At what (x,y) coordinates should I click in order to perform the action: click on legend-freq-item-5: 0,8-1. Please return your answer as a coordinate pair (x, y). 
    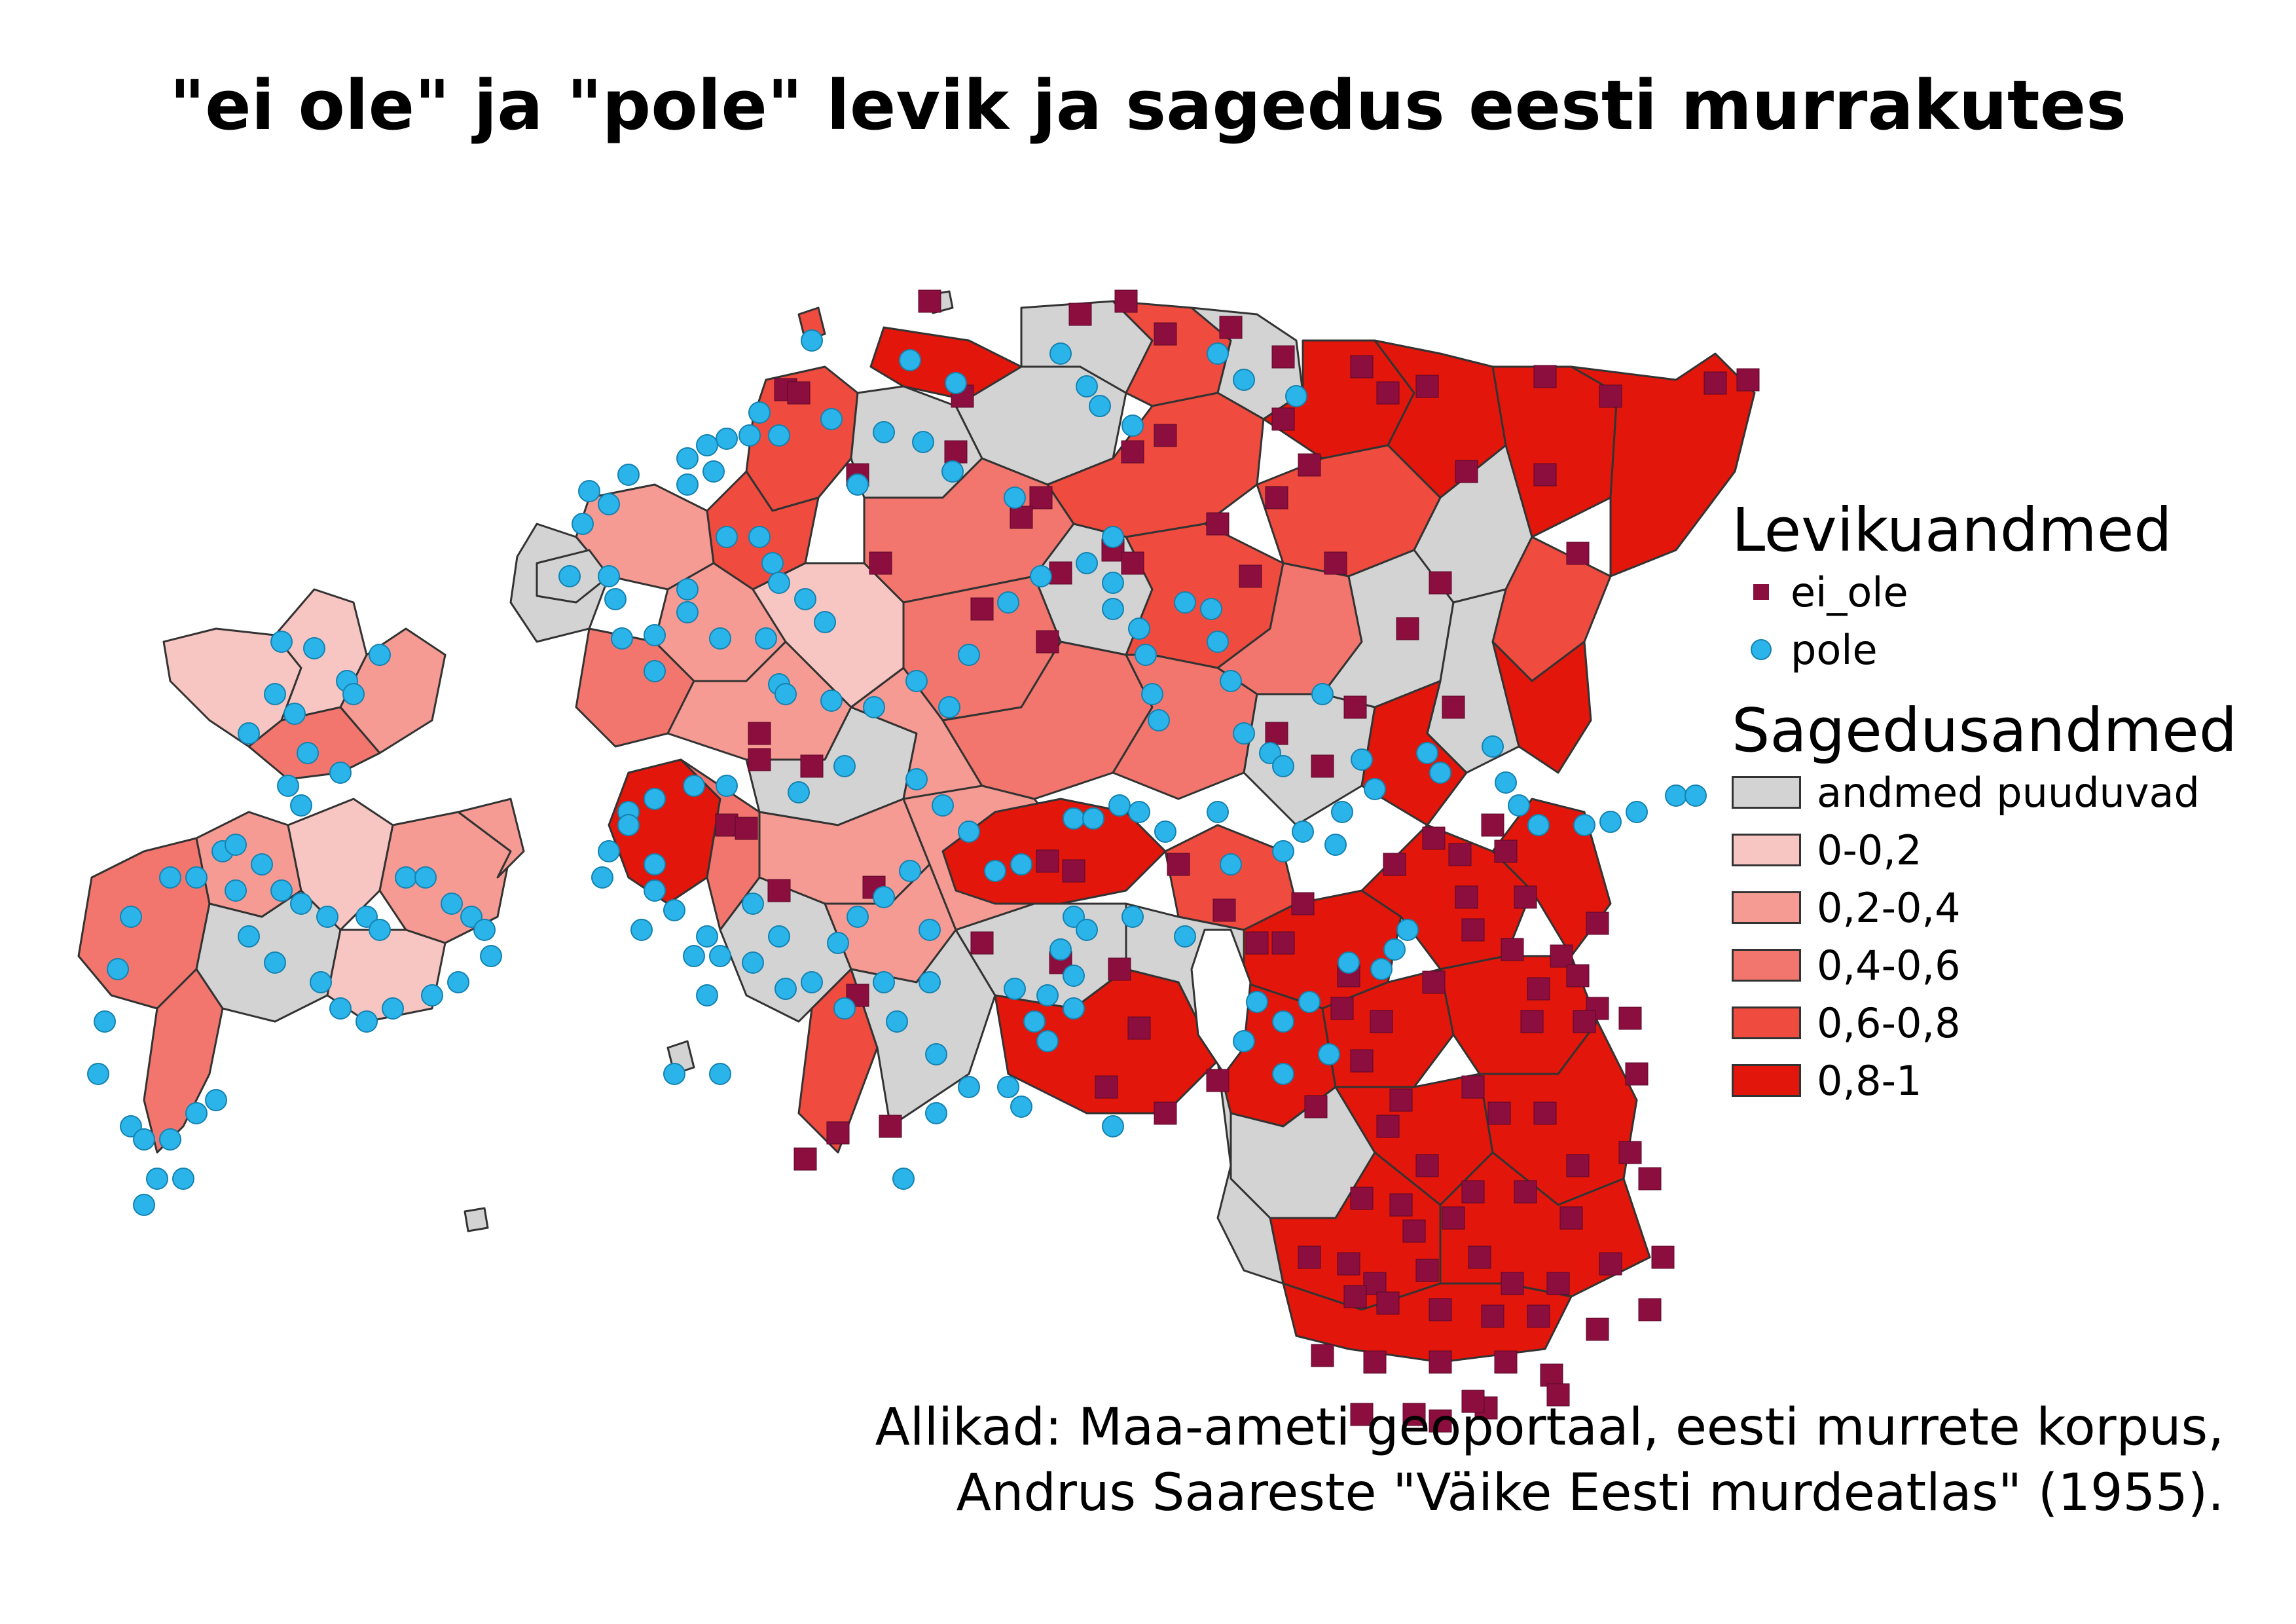
    Looking at the image, I should click on (1980, 1080).